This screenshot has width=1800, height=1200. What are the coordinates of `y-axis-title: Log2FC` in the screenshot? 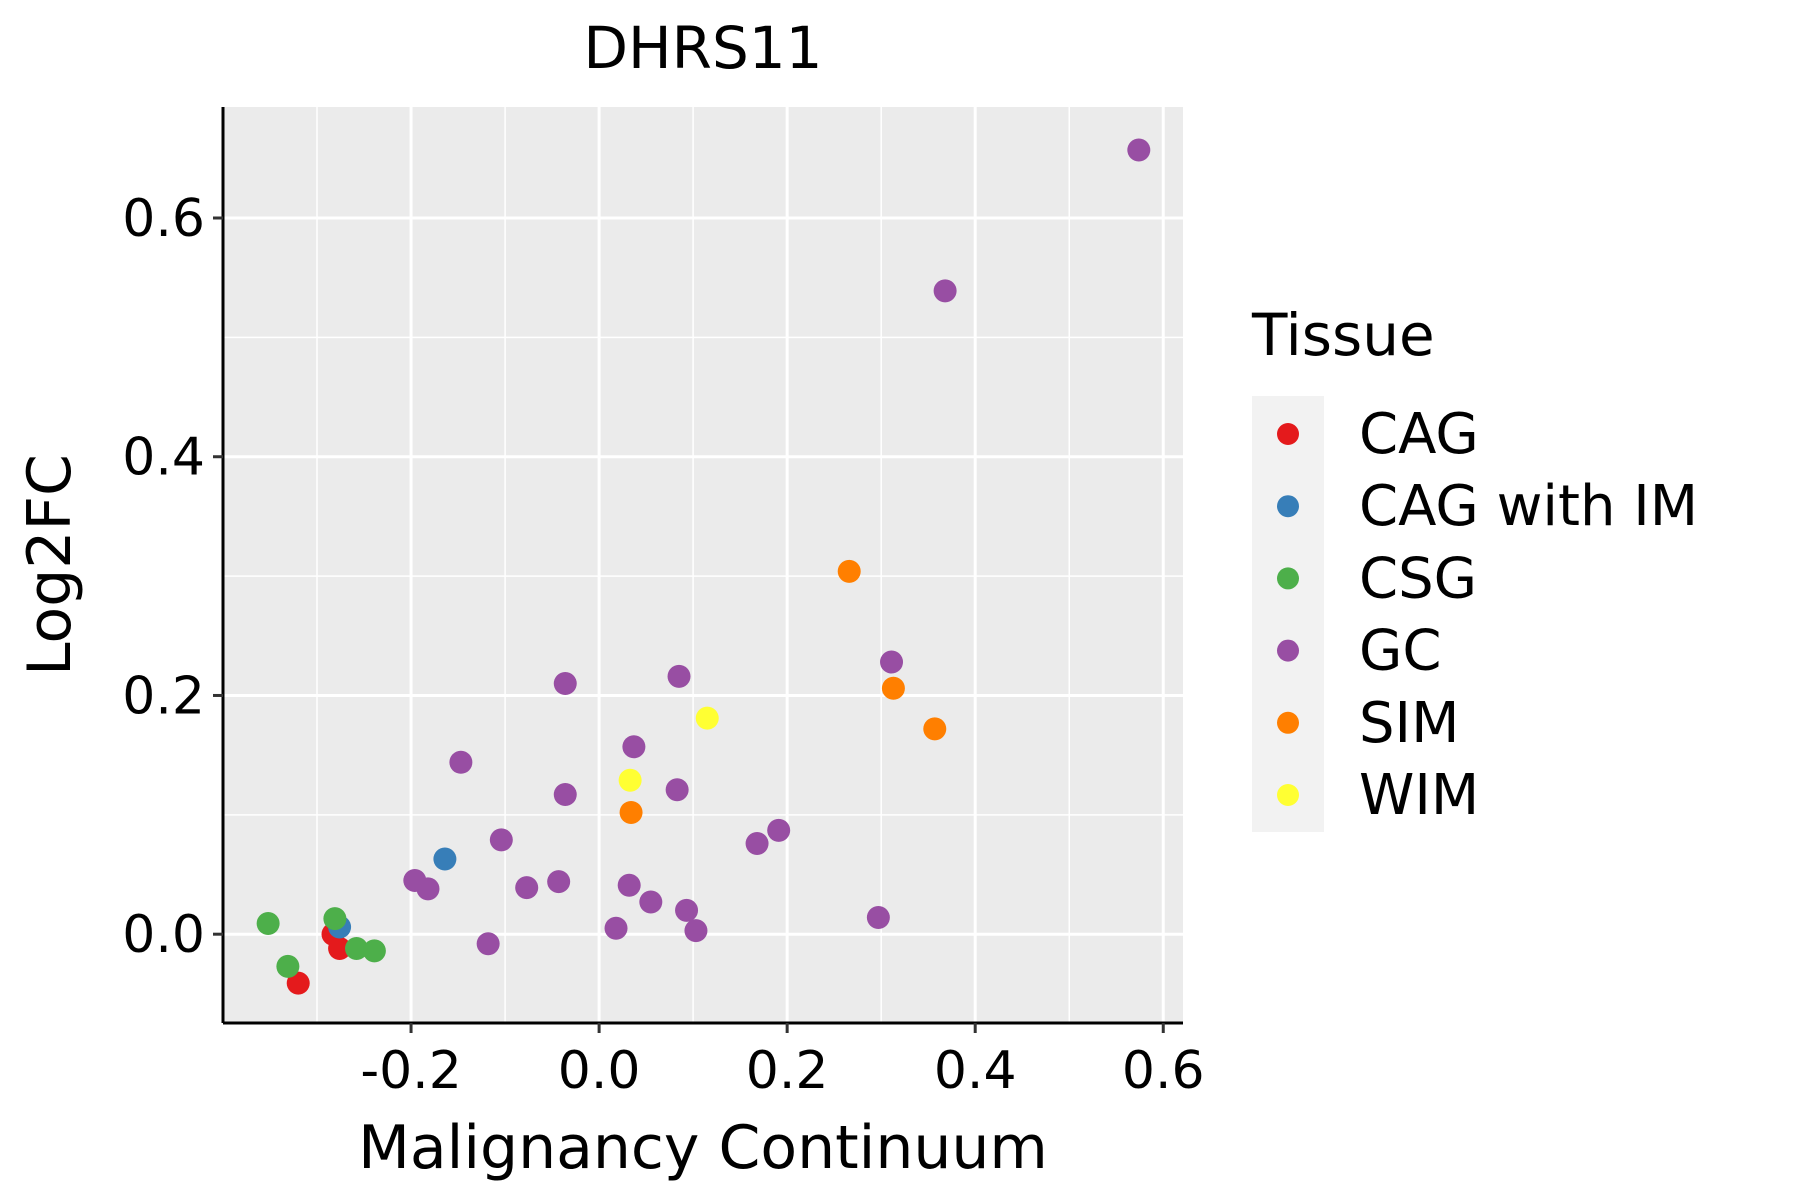 It's located at (50, 565).